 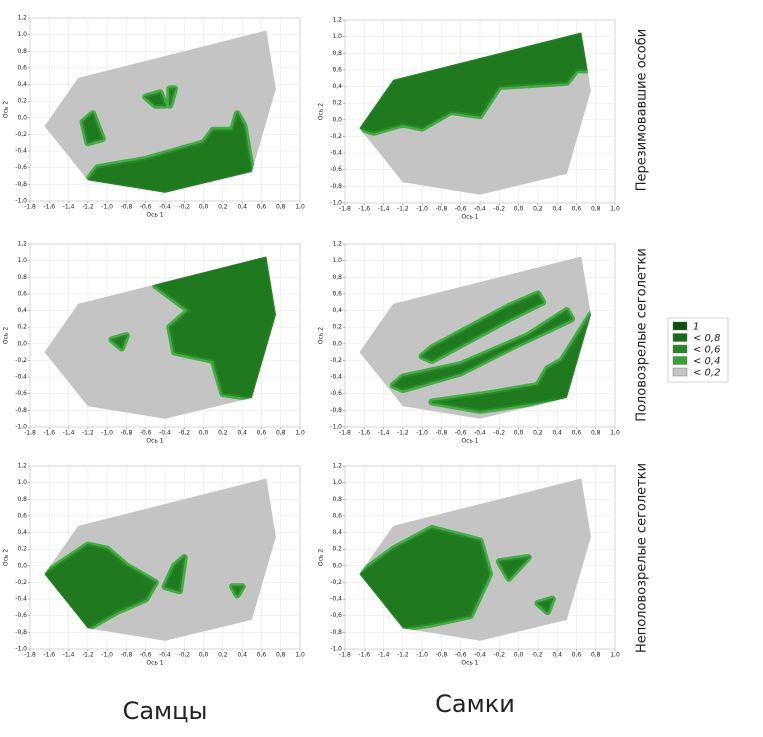 What do you see at coordinates (706, 373) in the screenshot?
I see `legend-label: < 0,2` at bounding box center [706, 373].